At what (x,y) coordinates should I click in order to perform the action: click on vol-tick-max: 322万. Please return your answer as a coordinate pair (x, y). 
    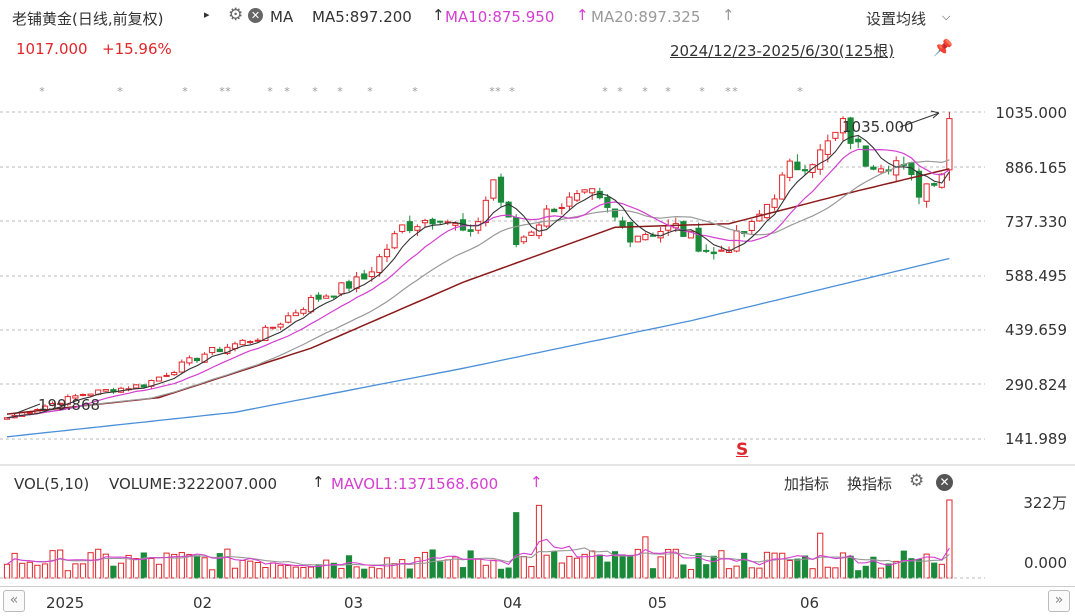
    Looking at the image, I should click on (1045, 503).